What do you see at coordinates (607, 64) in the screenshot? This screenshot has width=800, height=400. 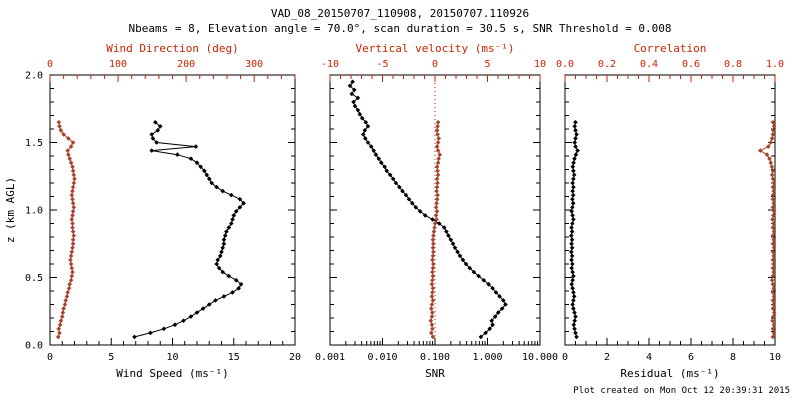 I see `top-tick-label: 0.2` at bounding box center [607, 64].